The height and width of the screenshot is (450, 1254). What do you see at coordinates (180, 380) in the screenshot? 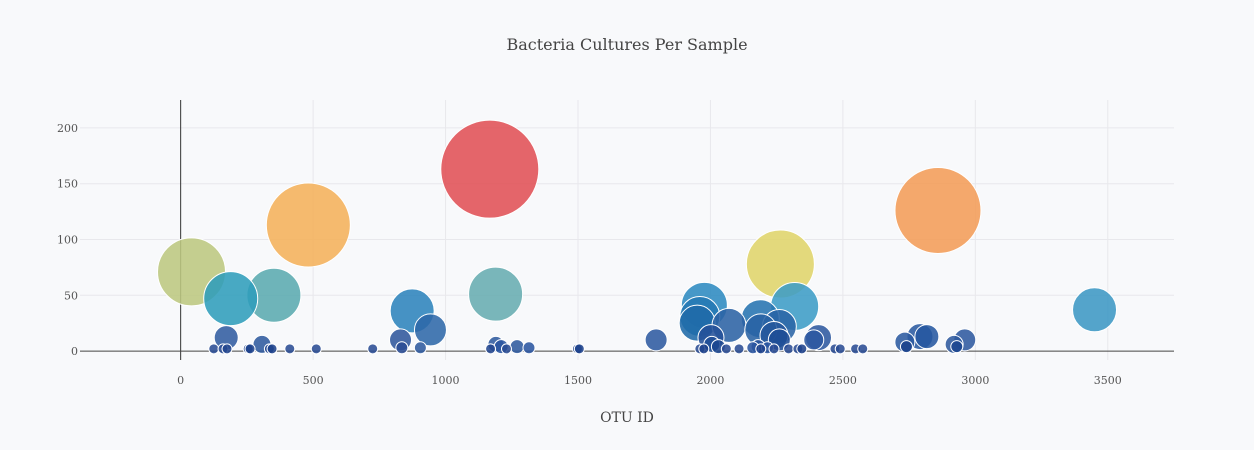
I see `x-tick-label: 0` at bounding box center [180, 380].